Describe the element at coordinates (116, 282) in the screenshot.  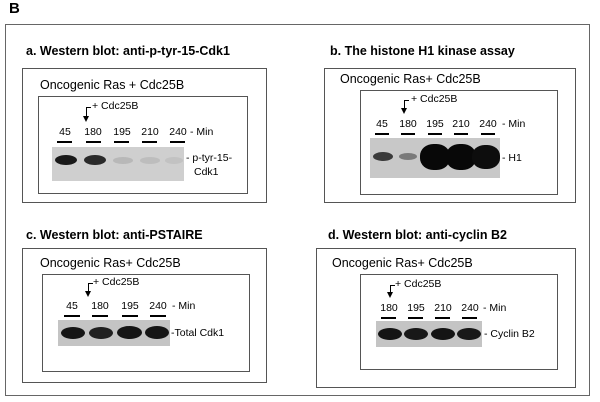
I see `panel-c-arrow-label: + Cdc25B` at that location.